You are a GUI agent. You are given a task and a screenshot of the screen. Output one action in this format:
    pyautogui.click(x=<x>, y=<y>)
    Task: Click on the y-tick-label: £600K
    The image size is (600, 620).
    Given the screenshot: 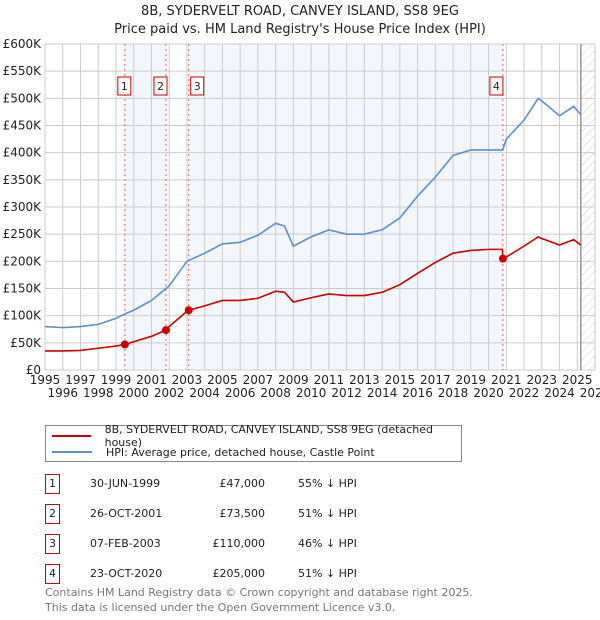 What is the action you would take?
    pyautogui.click(x=23, y=44)
    